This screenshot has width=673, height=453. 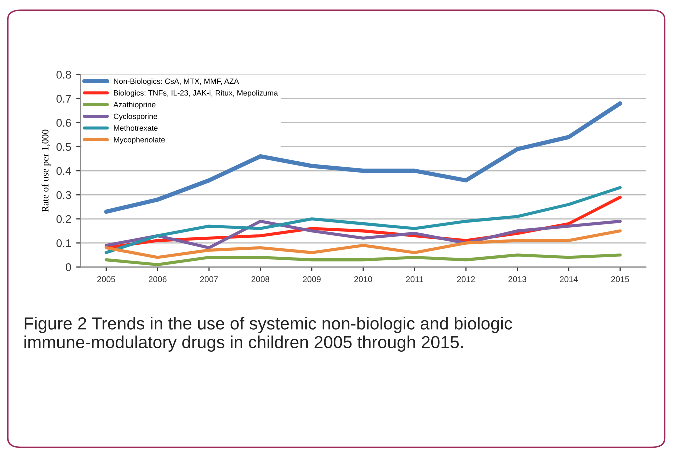 I want to click on y-tick-label: 0.5, so click(x=64, y=147).